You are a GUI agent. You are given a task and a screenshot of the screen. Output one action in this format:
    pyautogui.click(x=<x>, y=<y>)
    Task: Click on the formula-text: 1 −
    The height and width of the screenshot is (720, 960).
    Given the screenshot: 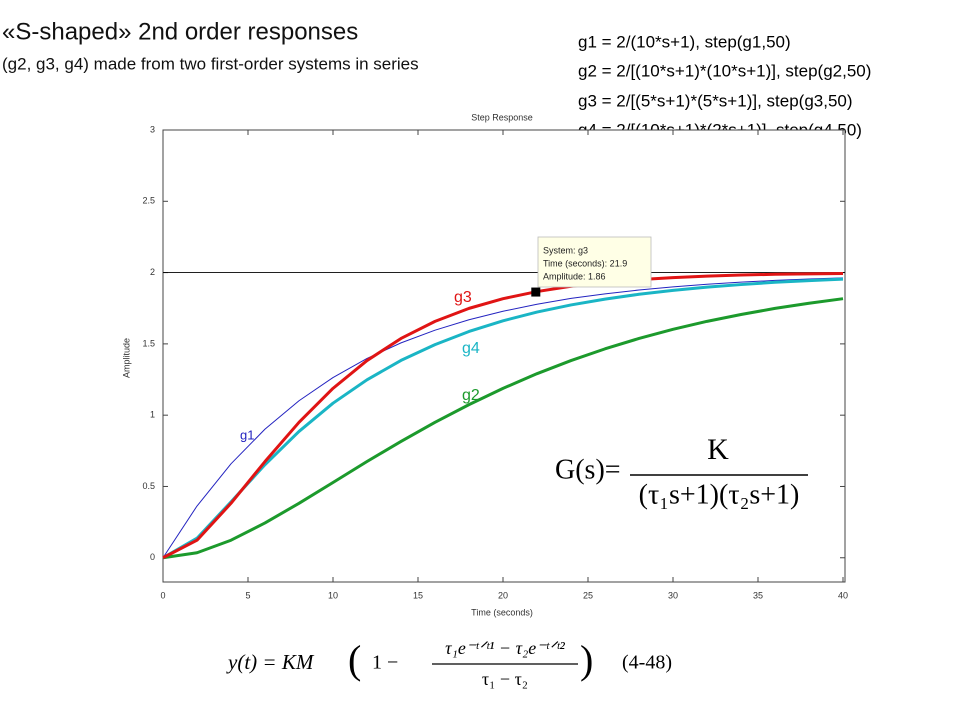 What is the action you would take?
    pyautogui.click(x=385, y=663)
    